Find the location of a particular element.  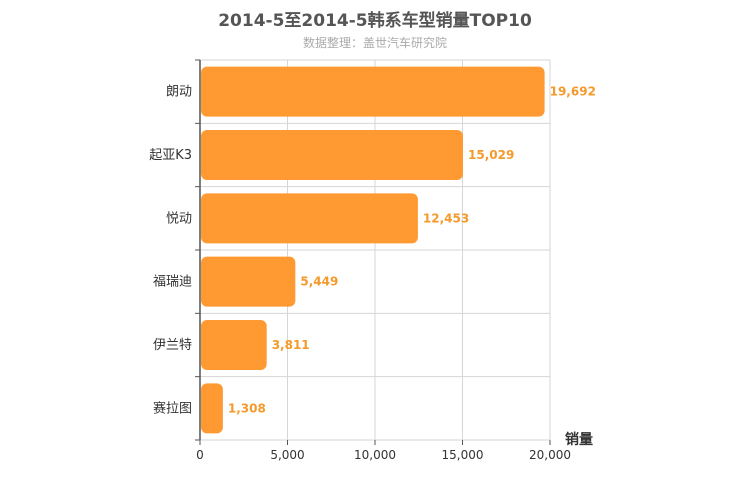

x-axis-title: 销量 is located at coordinates (579, 439).